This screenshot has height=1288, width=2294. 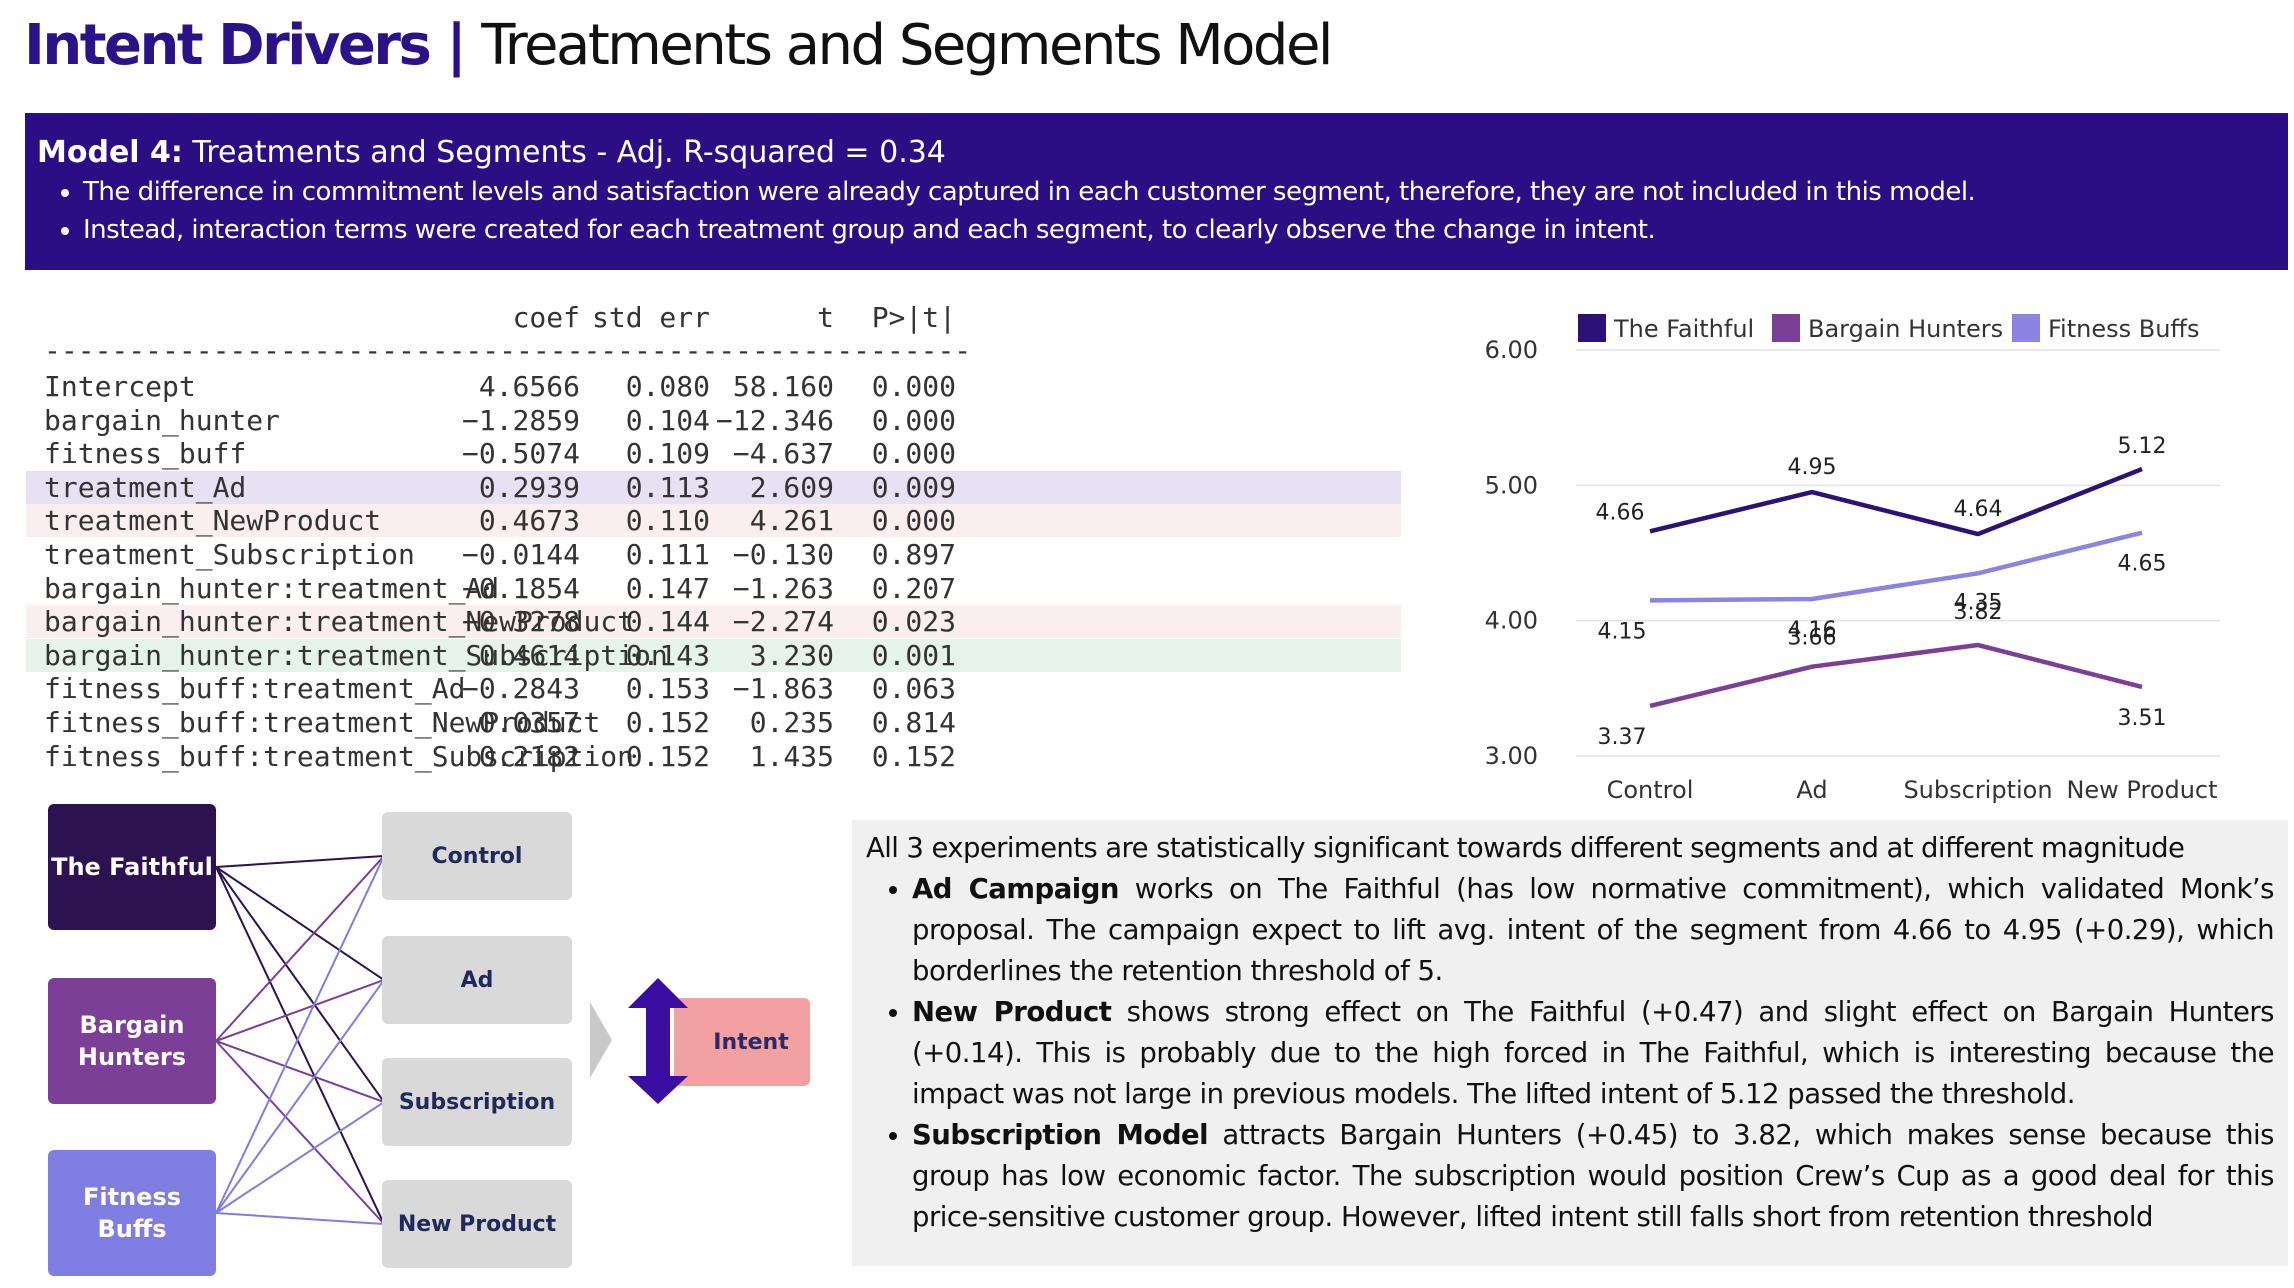 What do you see at coordinates (667, 588) in the screenshot?
I see `cell-se: 0.147` at bounding box center [667, 588].